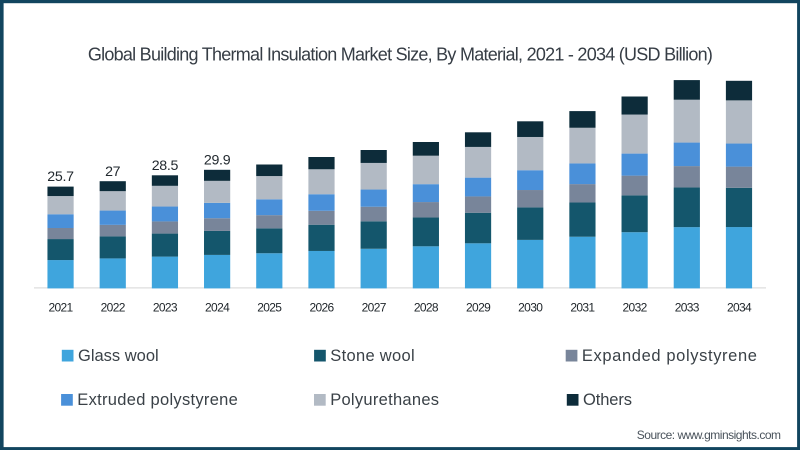 This screenshot has width=800, height=450. I want to click on svg-text: Stone wool, so click(372, 356).